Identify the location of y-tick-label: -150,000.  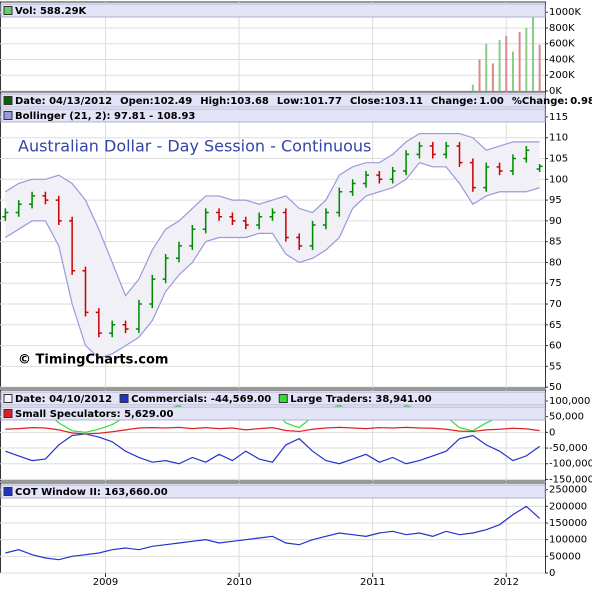
(570, 479).